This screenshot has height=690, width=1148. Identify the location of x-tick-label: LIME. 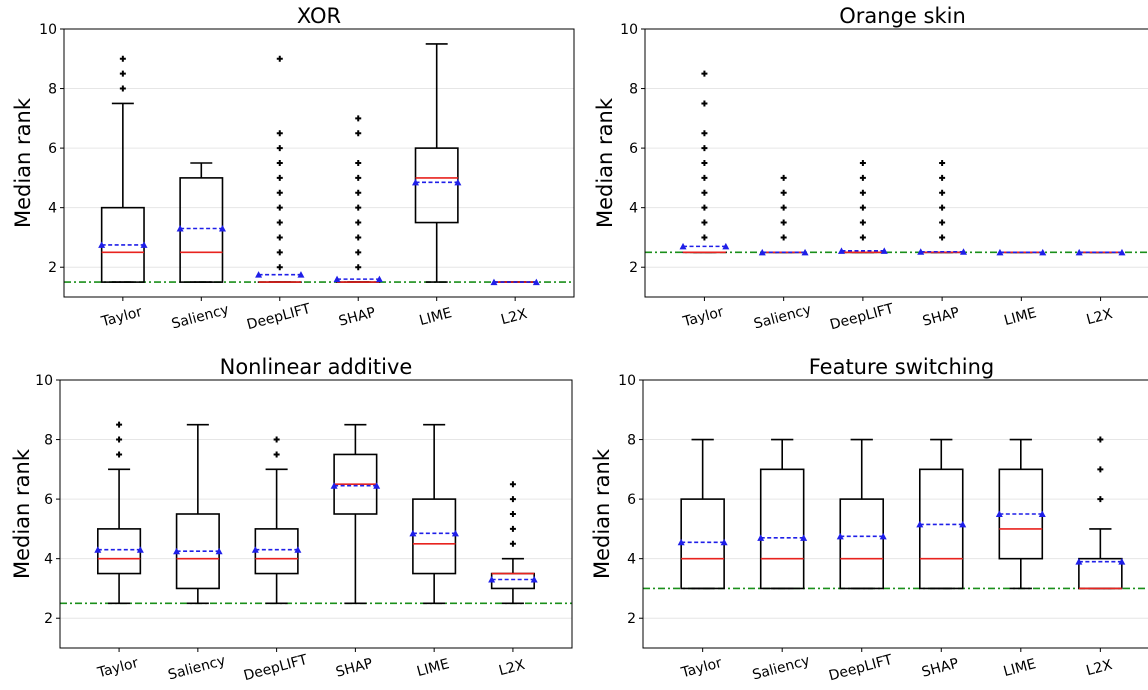
(436, 317).